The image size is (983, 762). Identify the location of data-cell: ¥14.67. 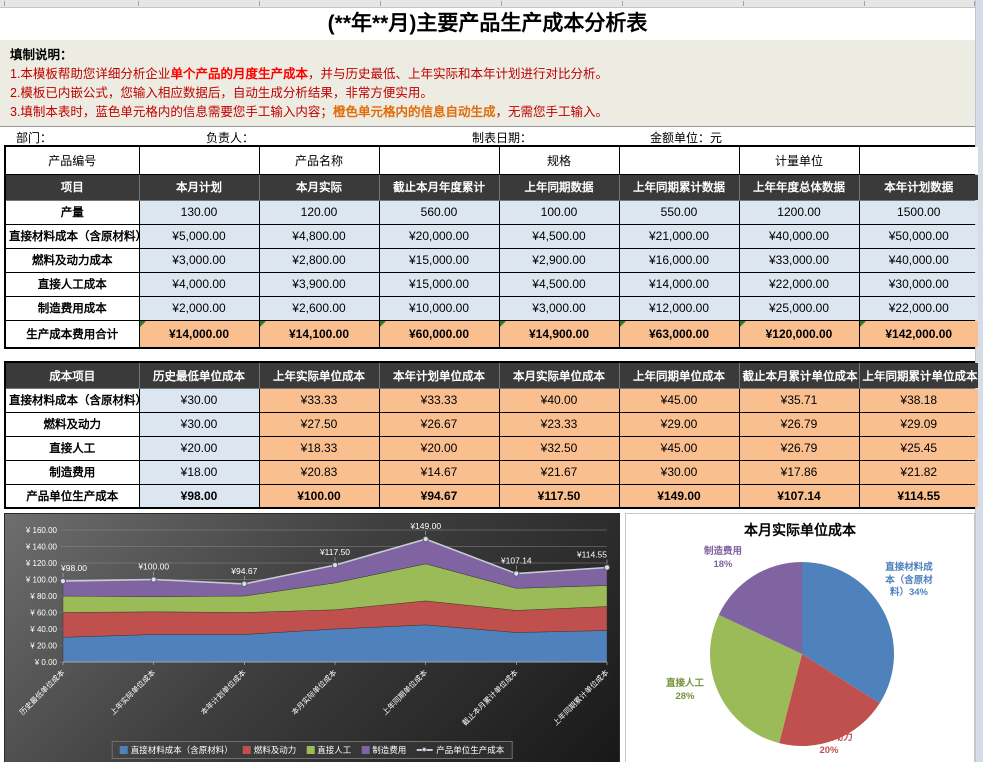
(439, 472).